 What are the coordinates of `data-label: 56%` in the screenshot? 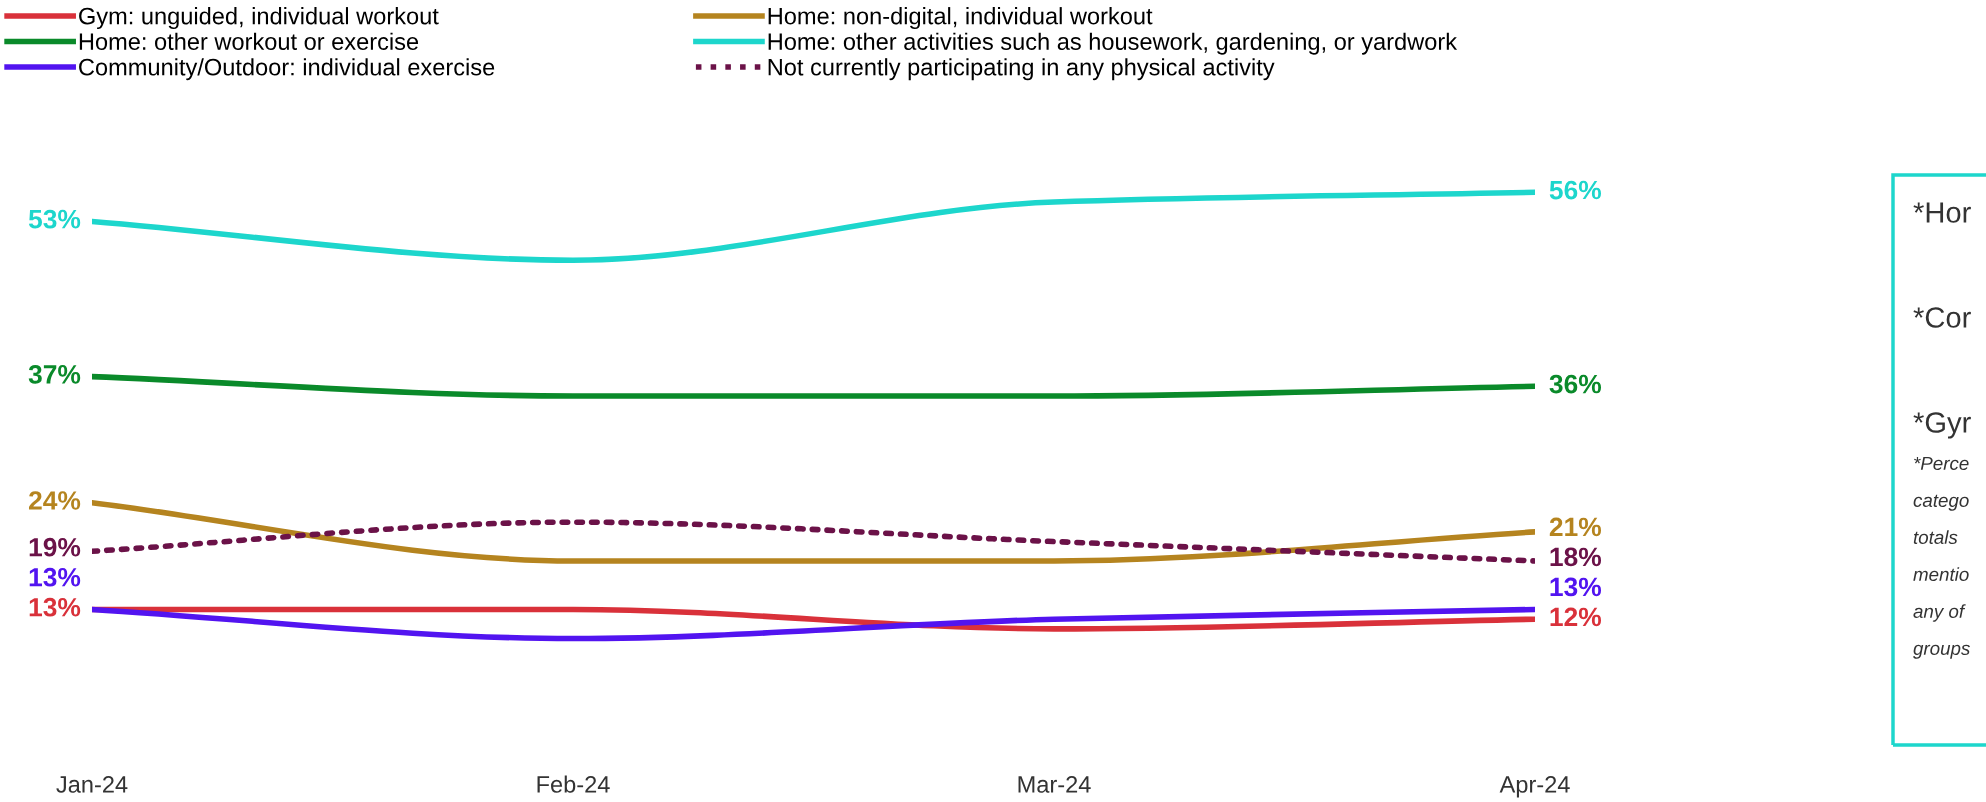 It's located at (1575, 190).